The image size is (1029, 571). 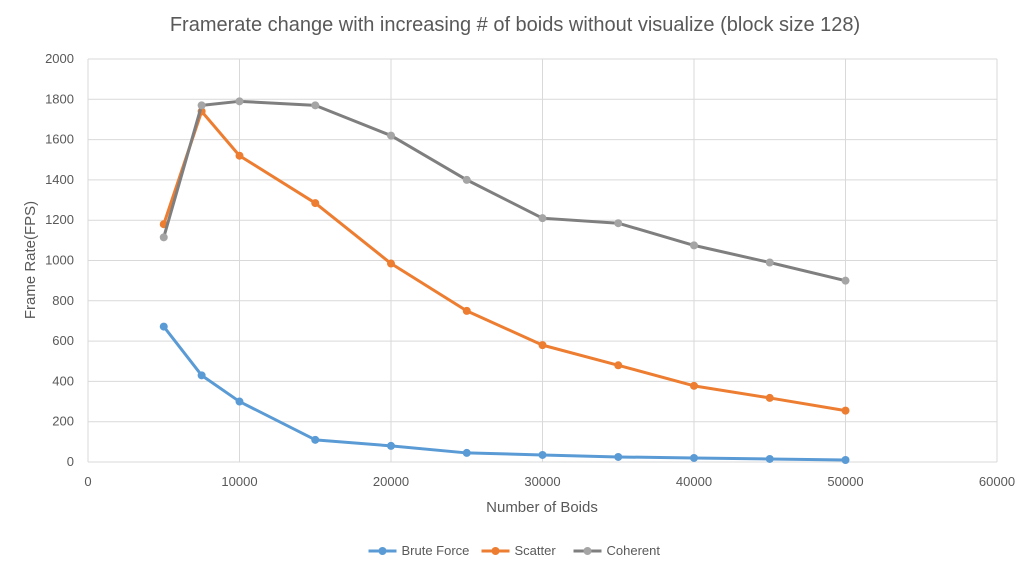 I want to click on x-tick-label: 40000, so click(x=694, y=481).